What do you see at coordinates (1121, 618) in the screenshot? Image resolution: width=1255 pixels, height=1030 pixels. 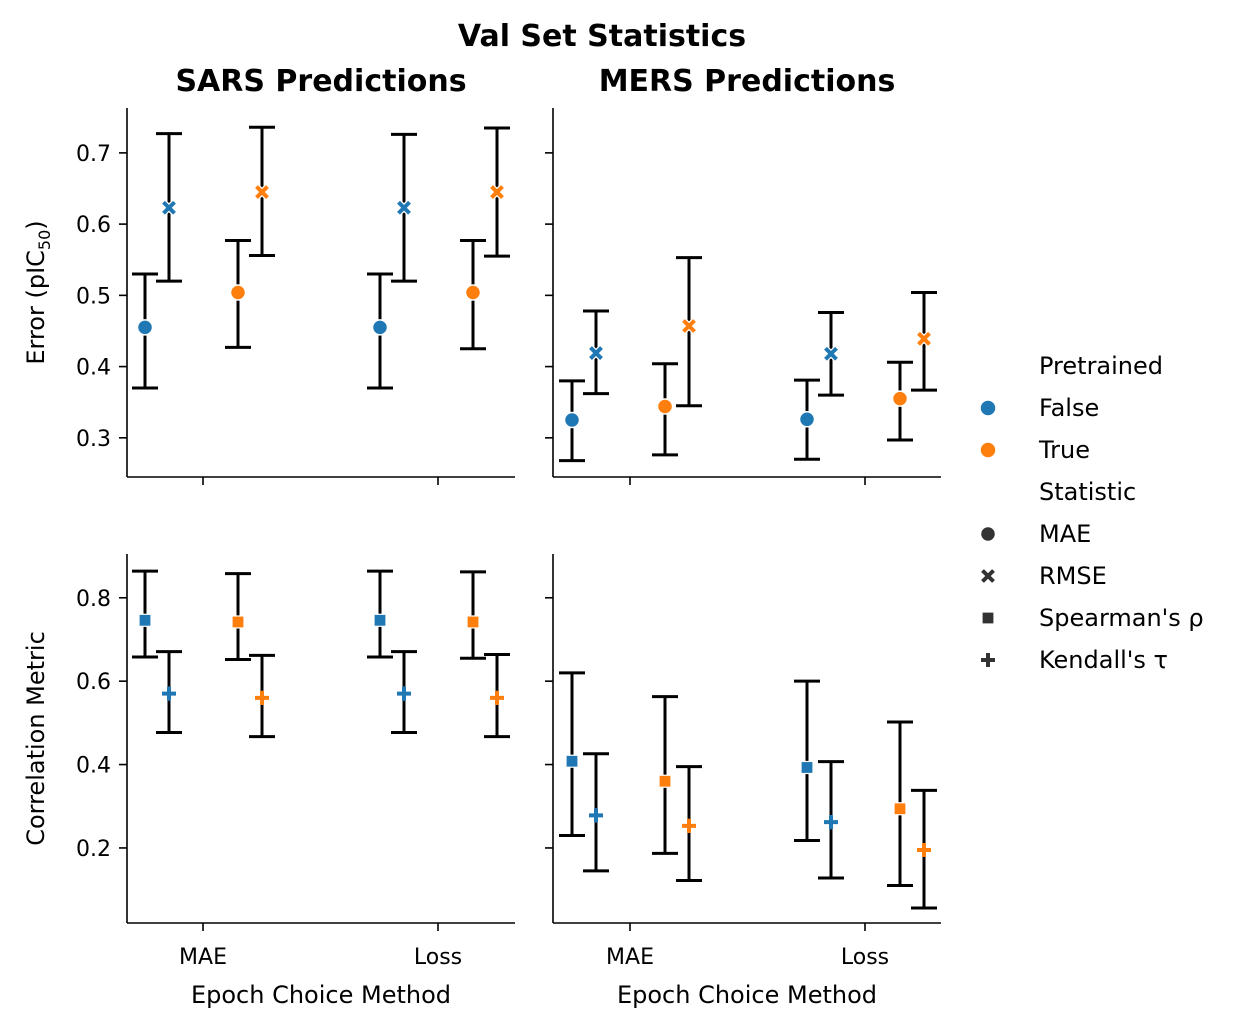 I see `legend-label: Spearman's ρ` at bounding box center [1121, 618].